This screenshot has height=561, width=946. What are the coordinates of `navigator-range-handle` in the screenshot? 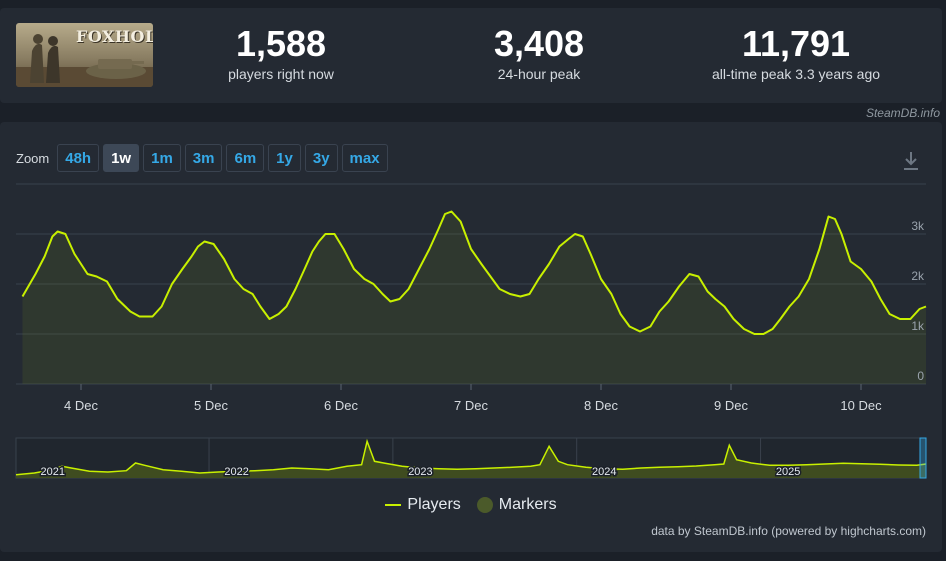 It's located at (923, 458).